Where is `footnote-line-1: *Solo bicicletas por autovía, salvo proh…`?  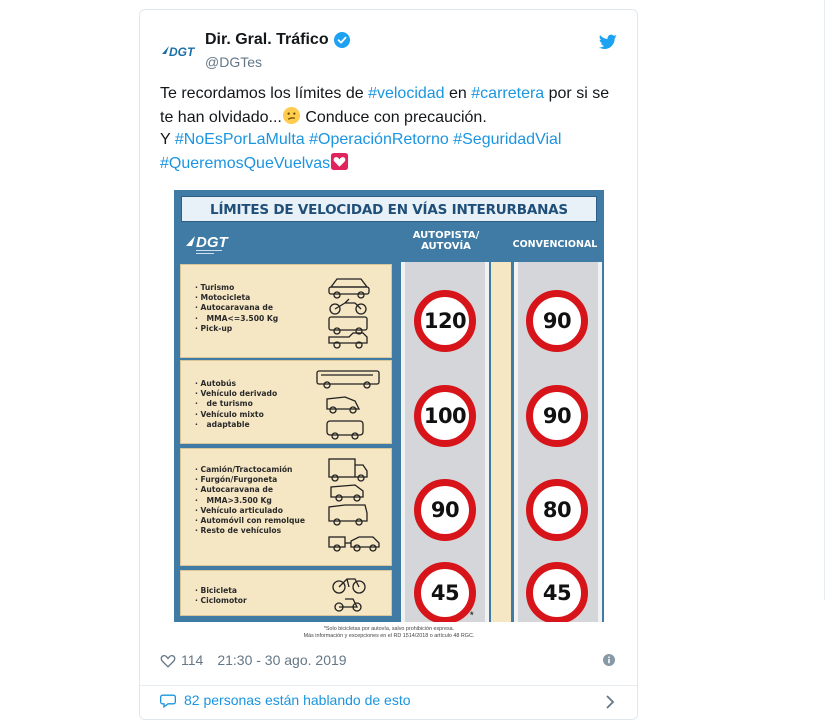
footnote-line-1: *Solo bicicletas por autovía, salvo proh… is located at coordinates (389, 629).